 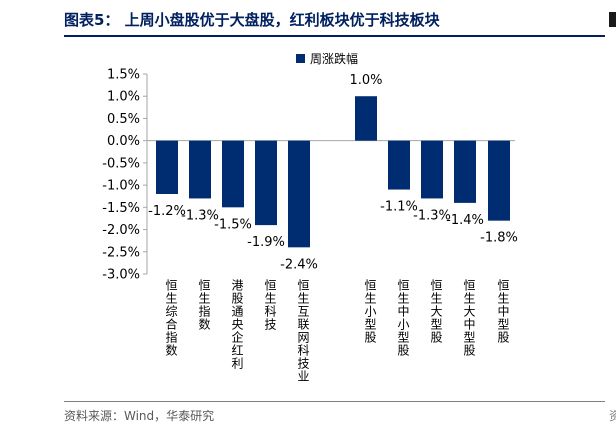 What do you see at coordinates (334, 58) in the screenshot?
I see `legend-label: 周涨跌幅` at bounding box center [334, 58].